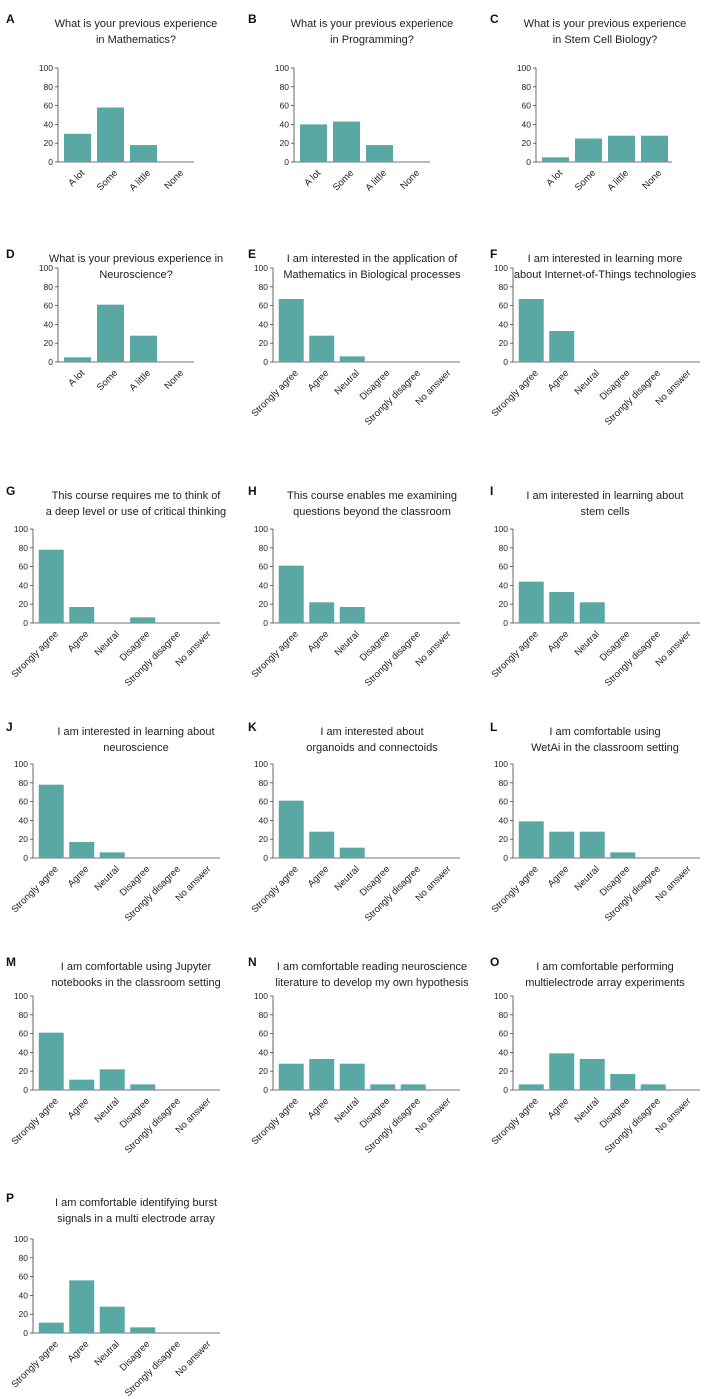 This screenshot has width=724, height=1399. Describe the element at coordinates (491, 491) in the screenshot. I see `panel-letter: I` at that location.